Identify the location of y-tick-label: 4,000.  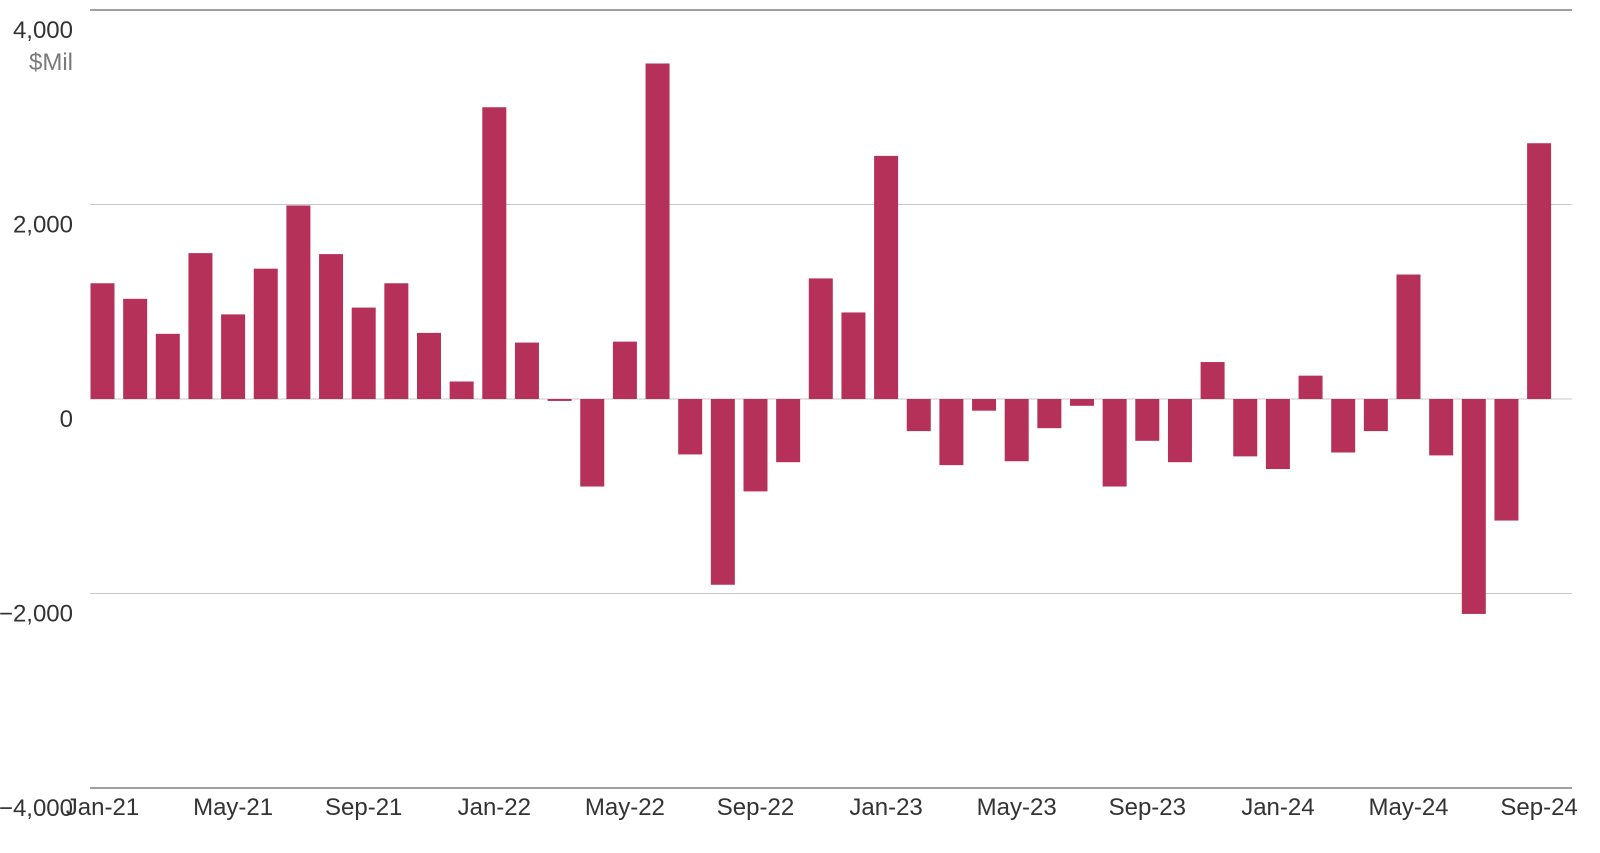
(43, 30).